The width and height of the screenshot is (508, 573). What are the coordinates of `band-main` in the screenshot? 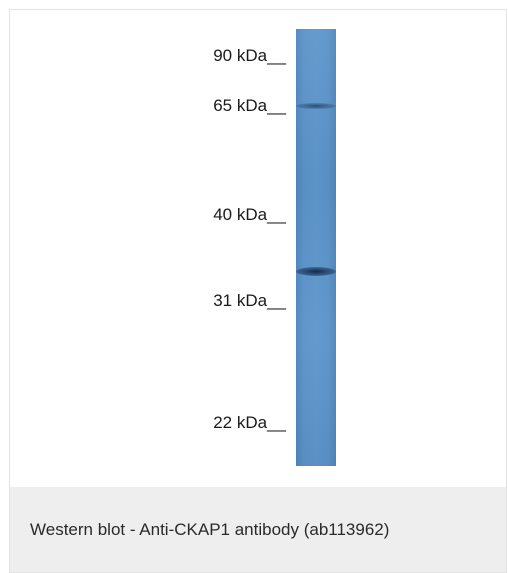 It's located at (316, 271).